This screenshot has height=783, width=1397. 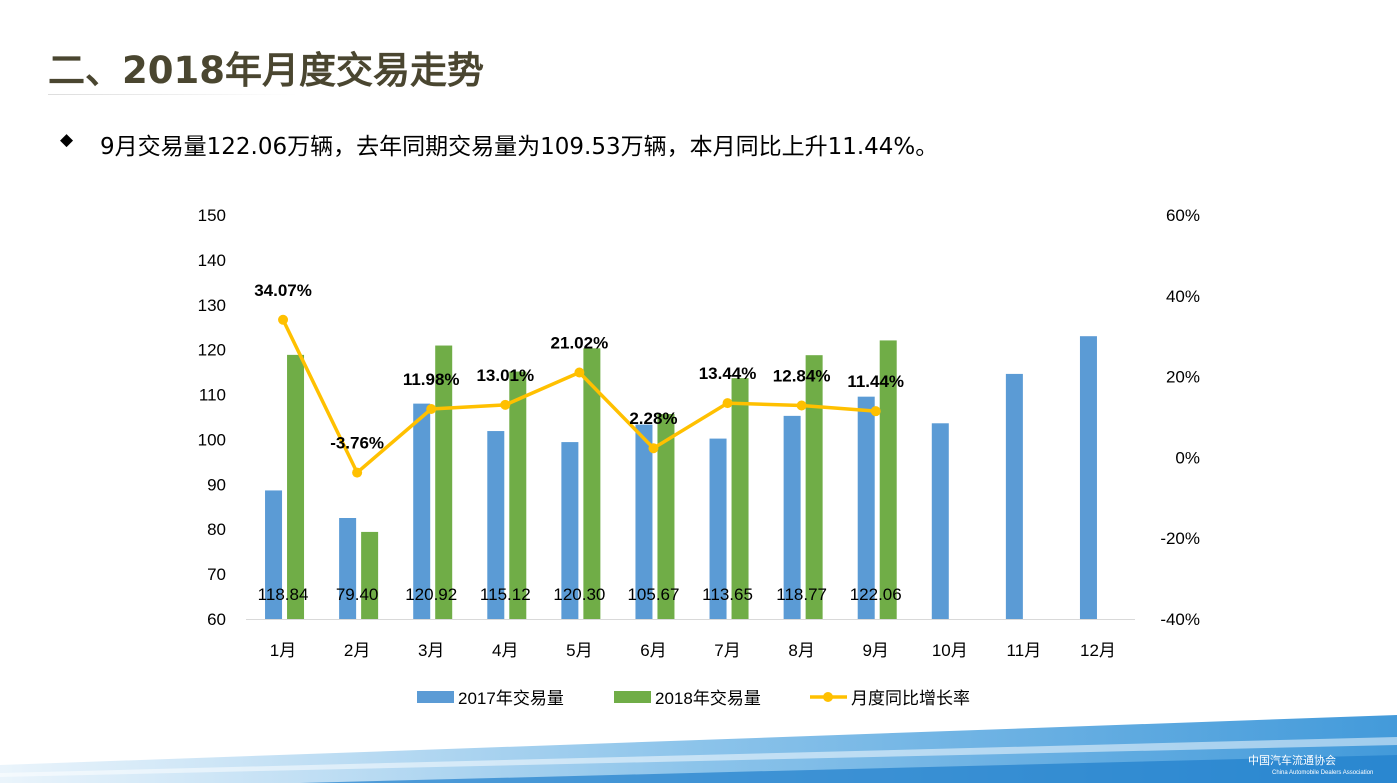 I want to click on y-left-tick-label: 70, so click(x=216, y=574).